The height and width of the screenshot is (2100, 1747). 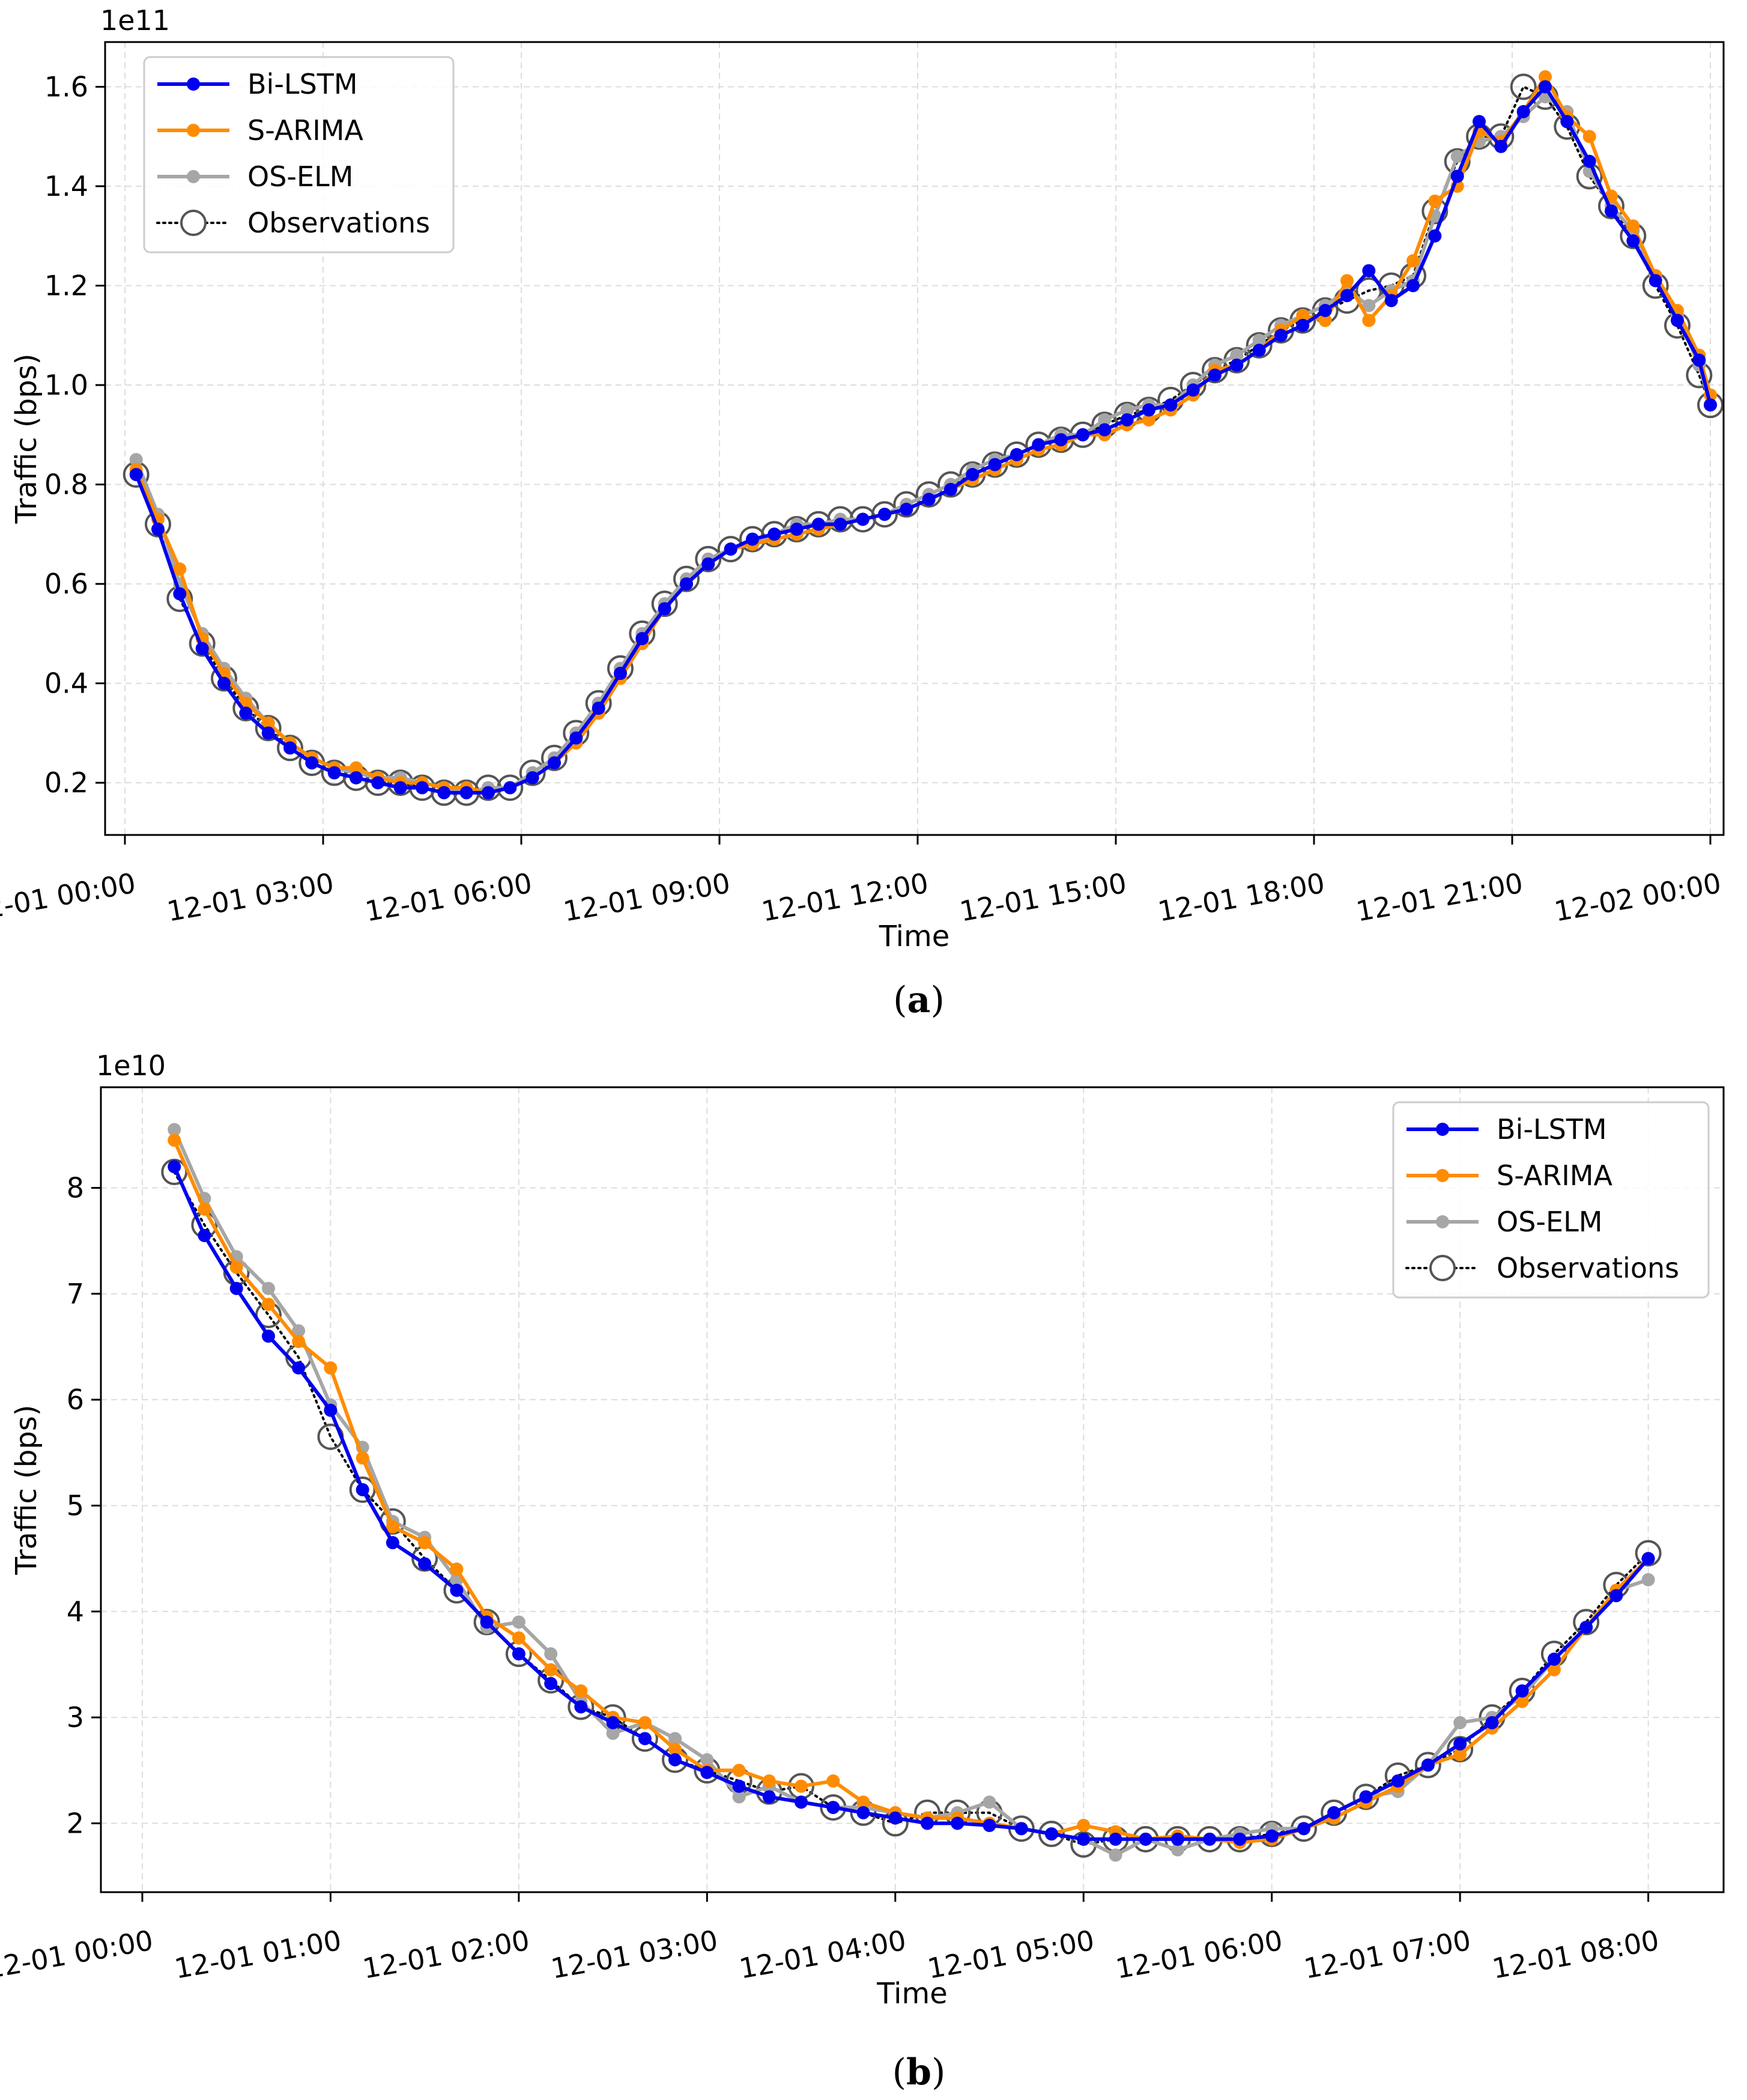 What do you see at coordinates (84, 1505) in the screenshot?
I see `y-axis: 2 3 4 5 6 7 8` at bounding box center [84, 1505].